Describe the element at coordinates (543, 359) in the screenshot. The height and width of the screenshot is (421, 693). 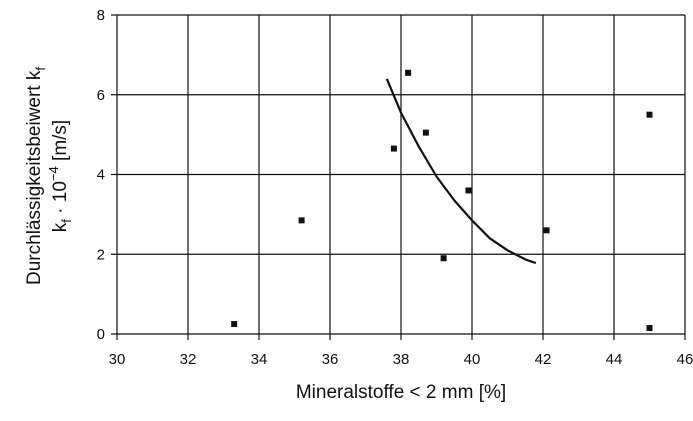
I see `x-tick-label: 42` at that location.